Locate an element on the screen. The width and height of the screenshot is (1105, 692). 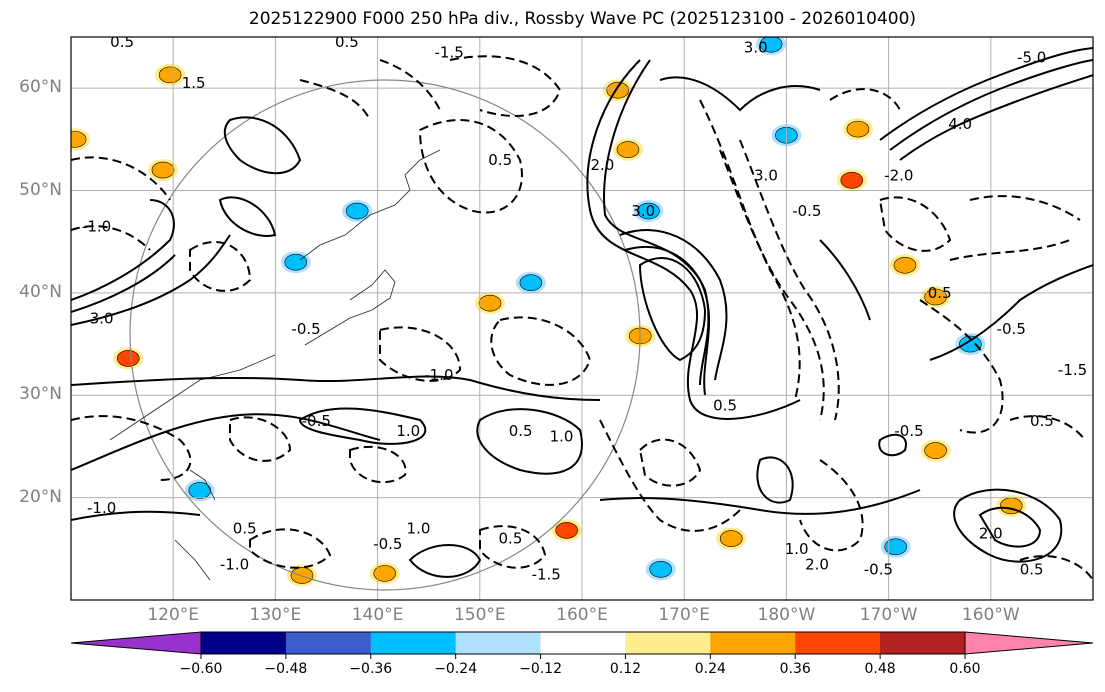
colorbar is located at coordinates (582, 645).